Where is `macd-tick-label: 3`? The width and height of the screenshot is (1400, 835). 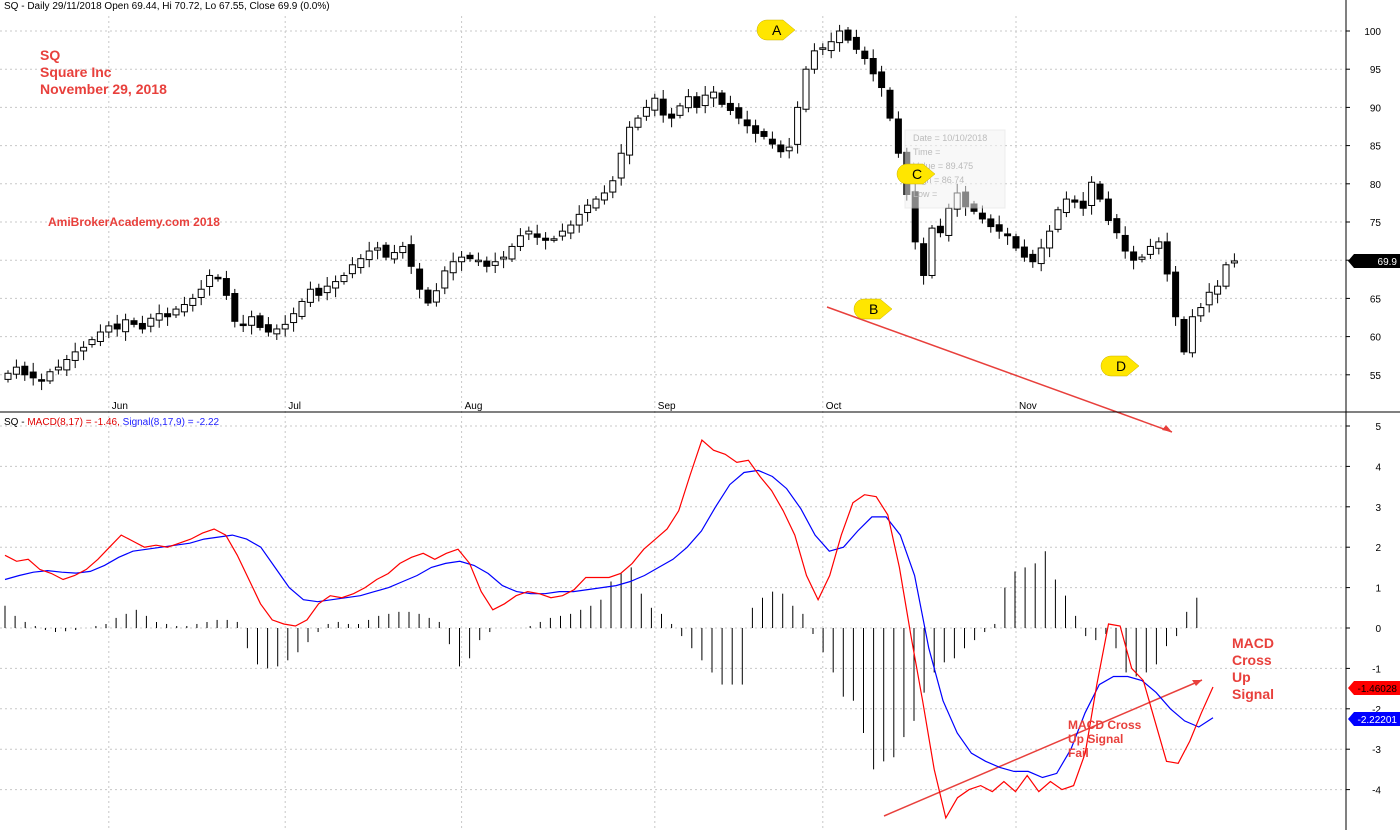 macd-tick-label: 3 is located at coordinates (1378, 508).